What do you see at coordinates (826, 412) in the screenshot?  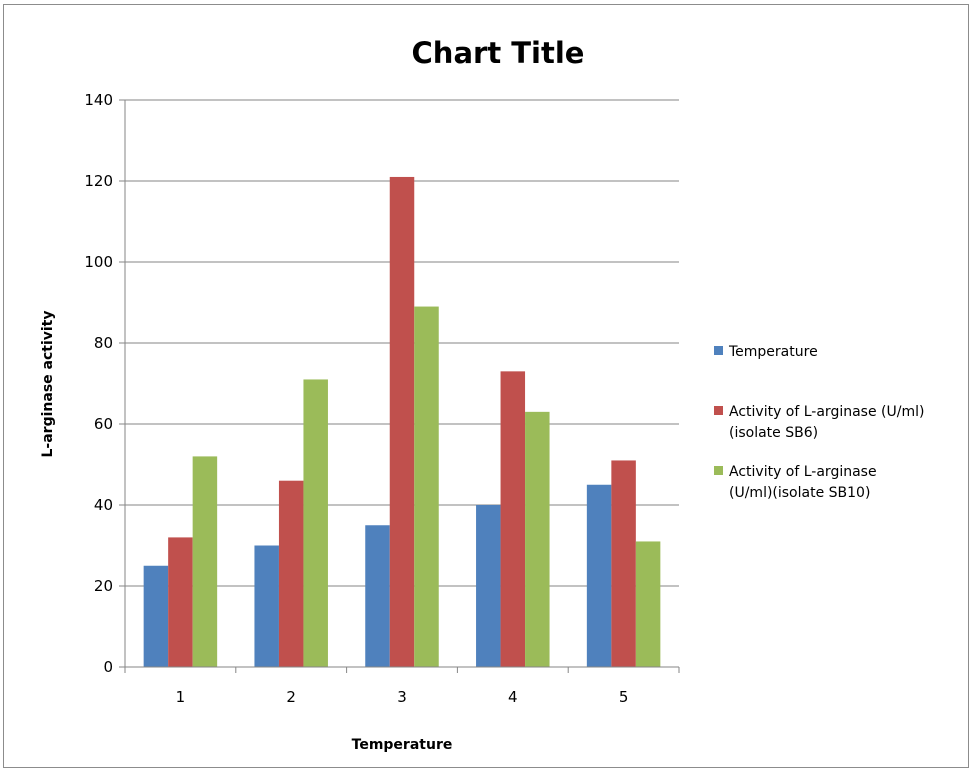 I see `legend-label: Activity of L-arginase (U/ml)` at bounding box center [826, 412].